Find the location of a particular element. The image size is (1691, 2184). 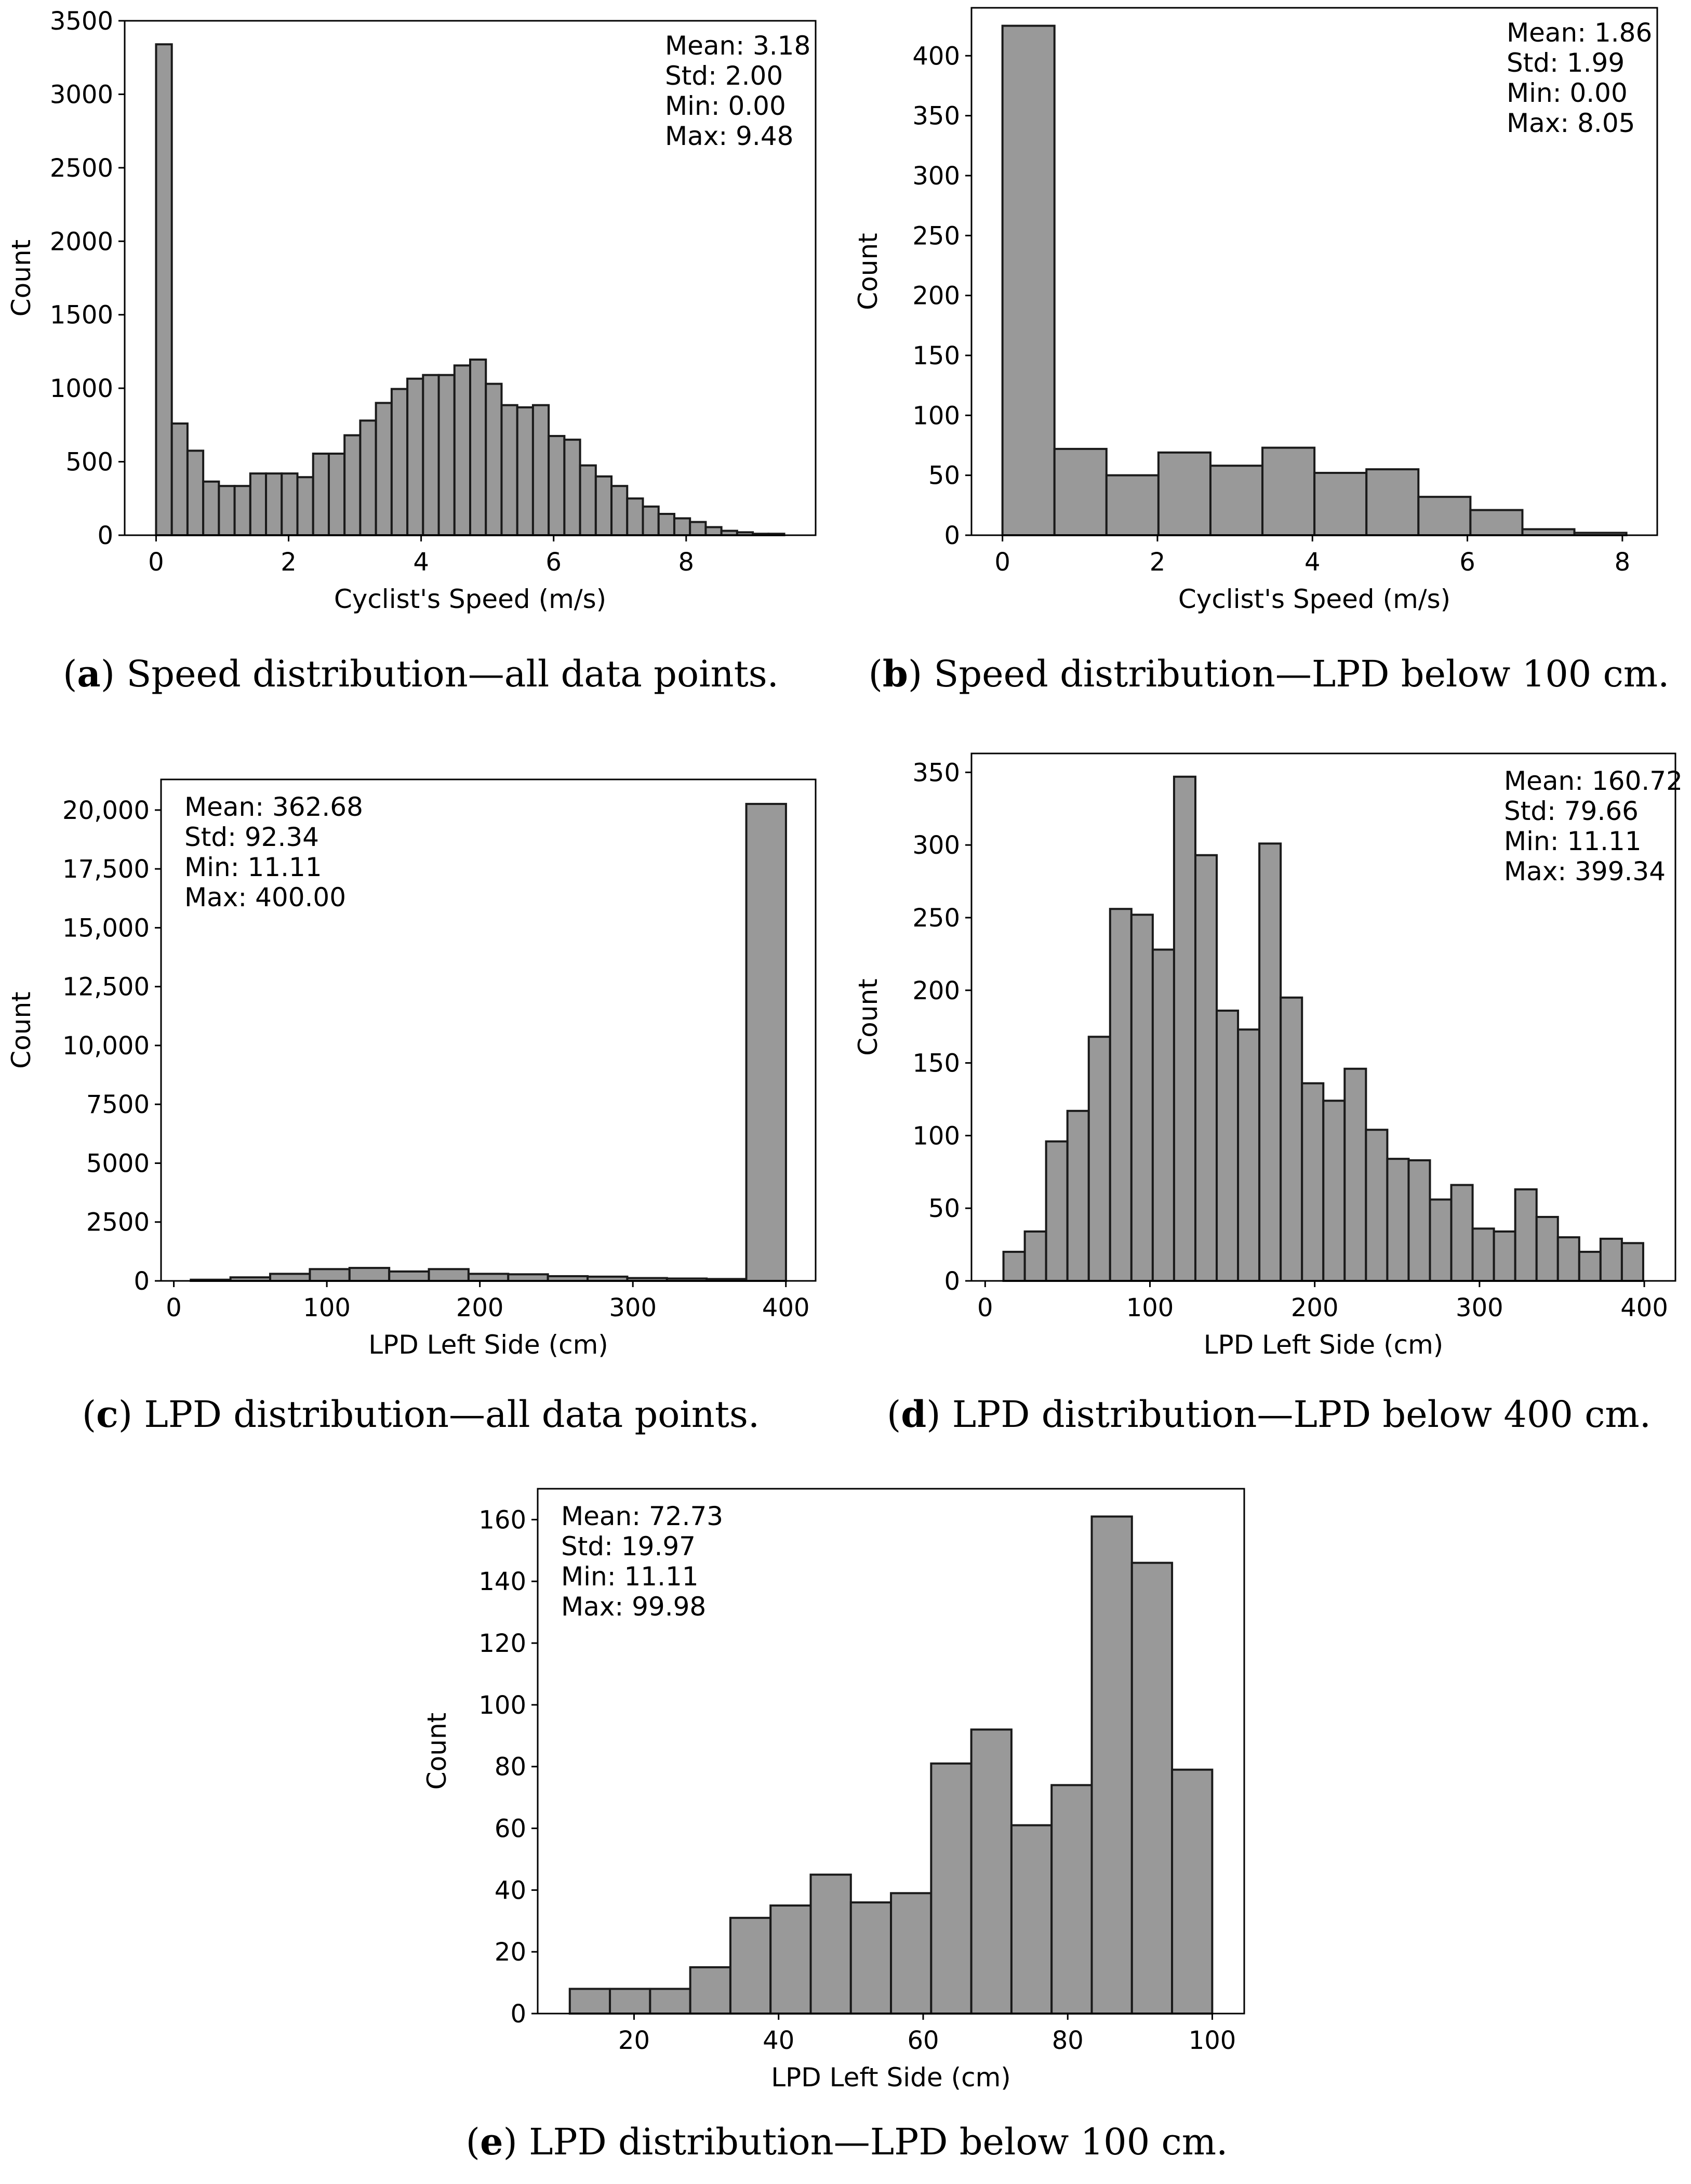

caption-a: (a) Speed distribution—all data points. is located at coordinates (421, 674).